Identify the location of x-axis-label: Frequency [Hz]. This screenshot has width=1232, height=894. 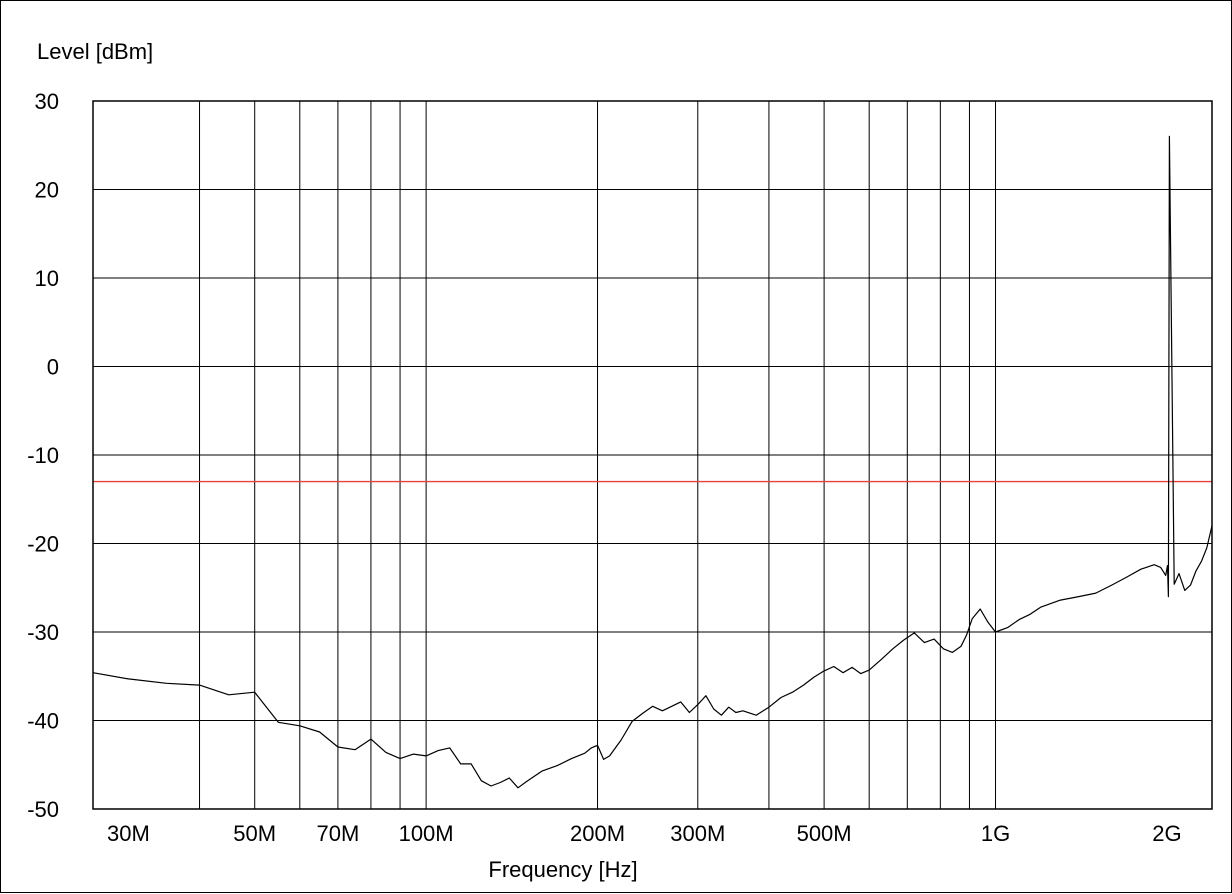
(562, 869).